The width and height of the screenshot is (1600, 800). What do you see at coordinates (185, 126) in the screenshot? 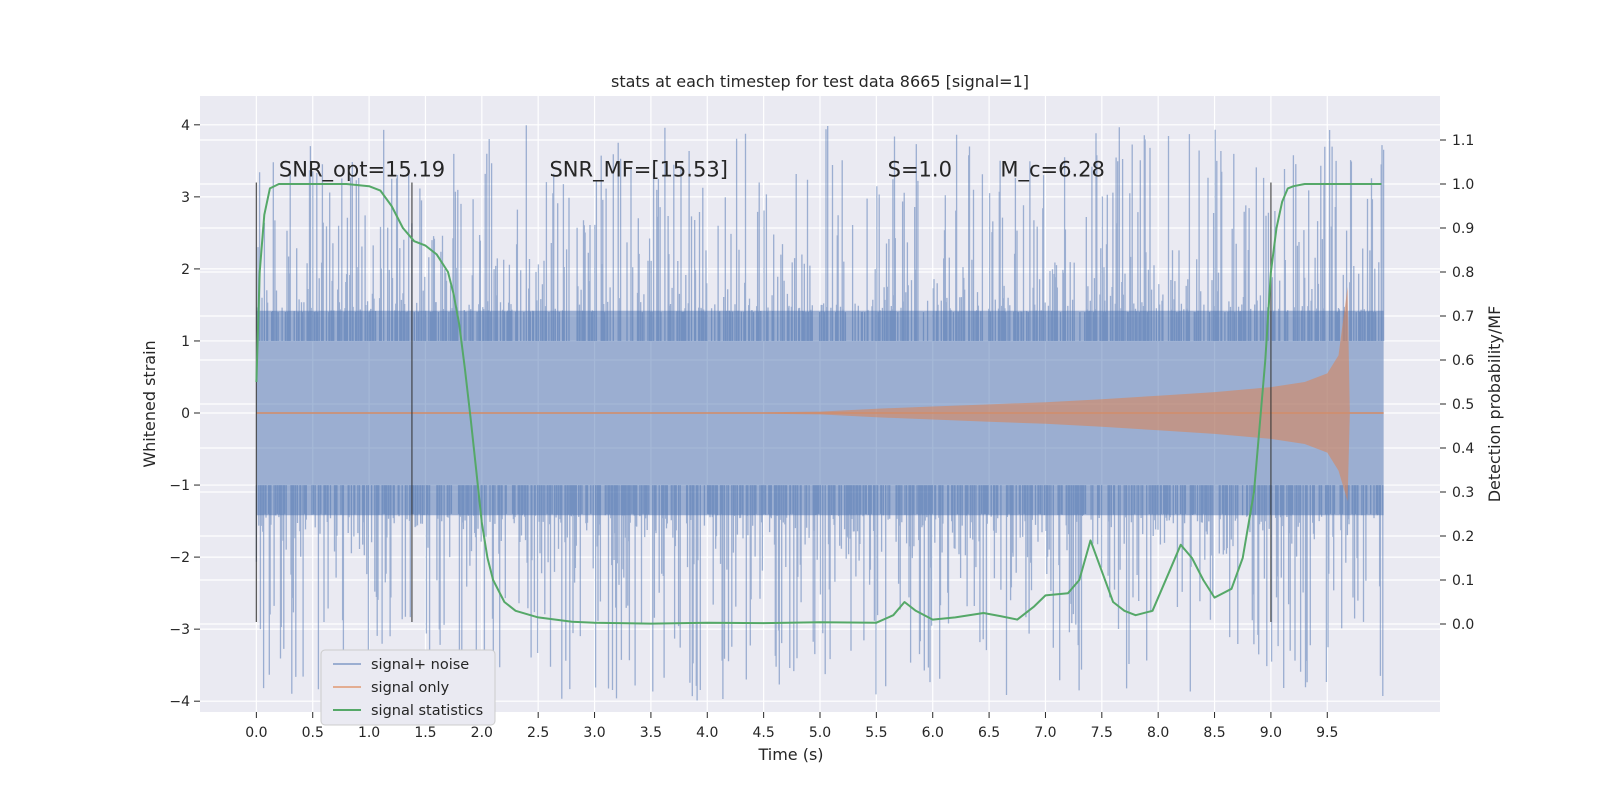
I see `y-tick-left-label: 4` at bounding box center [185, 126].